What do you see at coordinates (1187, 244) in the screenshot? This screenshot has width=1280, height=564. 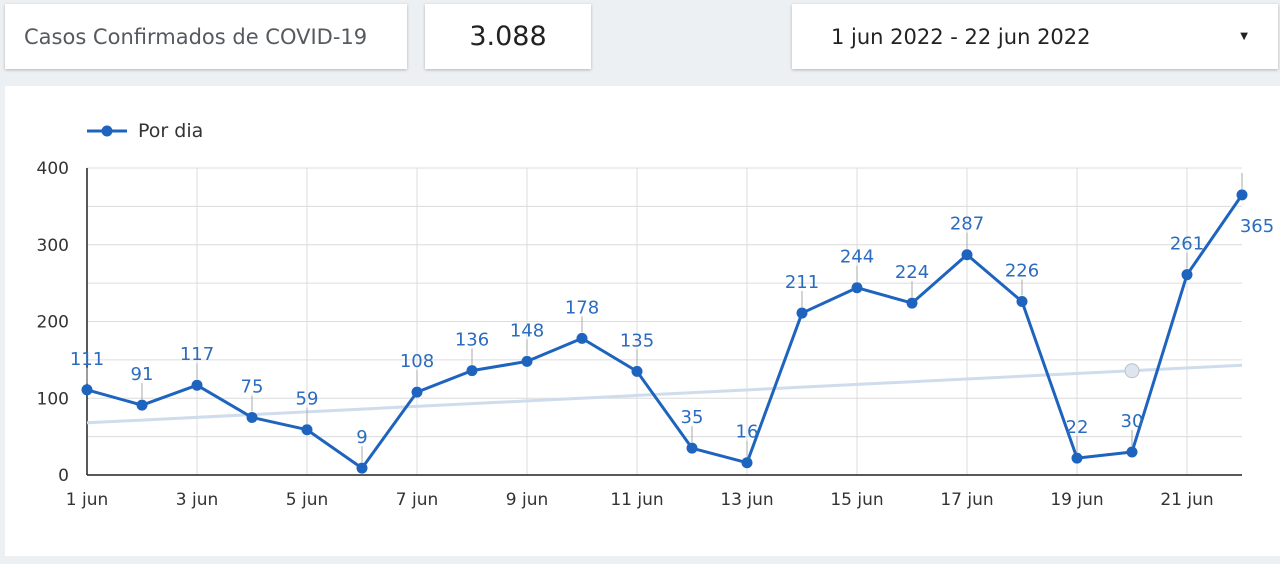 I see `data-label: 261` at bounding box center [1187, 244].